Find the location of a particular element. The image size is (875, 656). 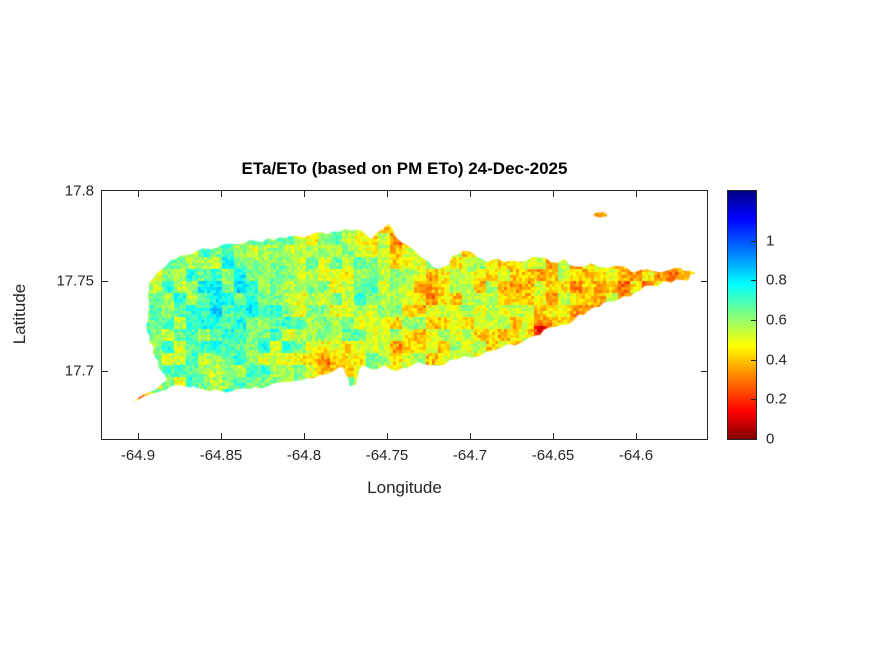

x-tick-label: -64.8 is located at coordinates (304, 455).